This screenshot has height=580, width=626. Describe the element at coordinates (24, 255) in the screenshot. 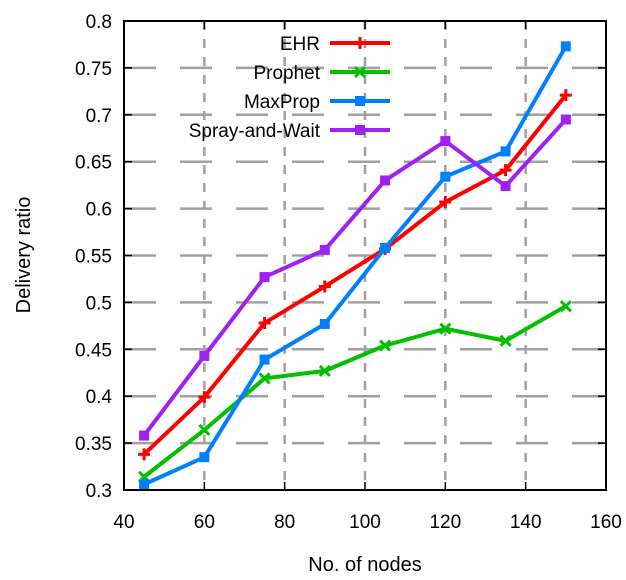

I see `y-axis-title: Delivery ratio` at that location.